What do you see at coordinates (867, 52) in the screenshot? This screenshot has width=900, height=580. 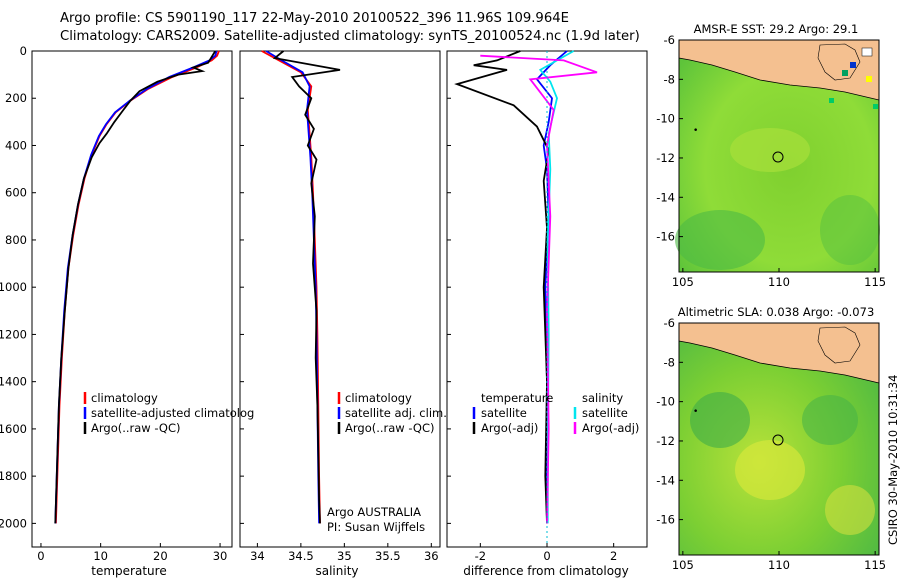 I see `missing-data-cell` at bounding box center [867, 52].